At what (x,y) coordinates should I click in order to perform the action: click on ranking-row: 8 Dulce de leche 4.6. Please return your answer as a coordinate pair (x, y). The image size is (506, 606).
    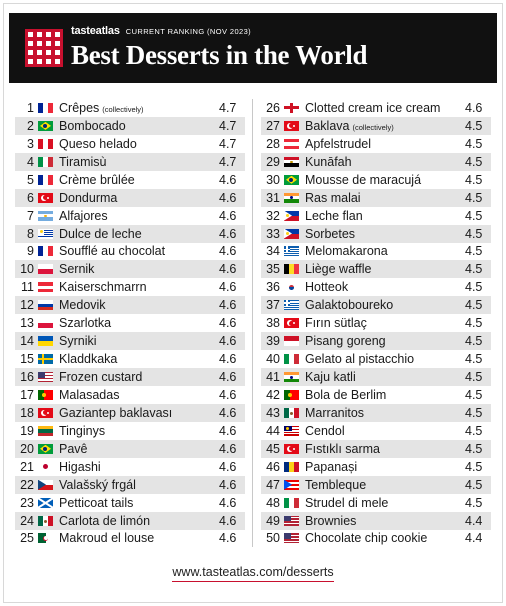
    Looking at the image, I should click on (130, 233).